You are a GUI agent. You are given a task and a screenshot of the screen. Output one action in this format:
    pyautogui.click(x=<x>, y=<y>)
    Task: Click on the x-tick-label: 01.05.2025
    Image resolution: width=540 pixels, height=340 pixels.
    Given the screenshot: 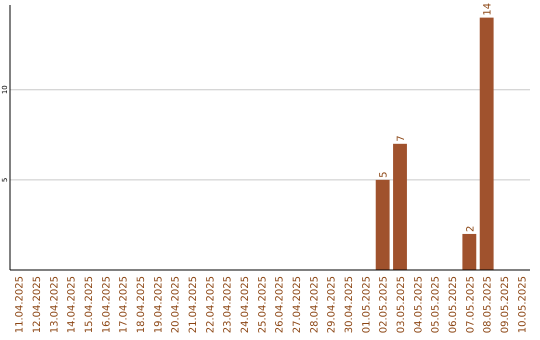 What is the action you would take?
    pyautogui.click(x=366, y=305)
    